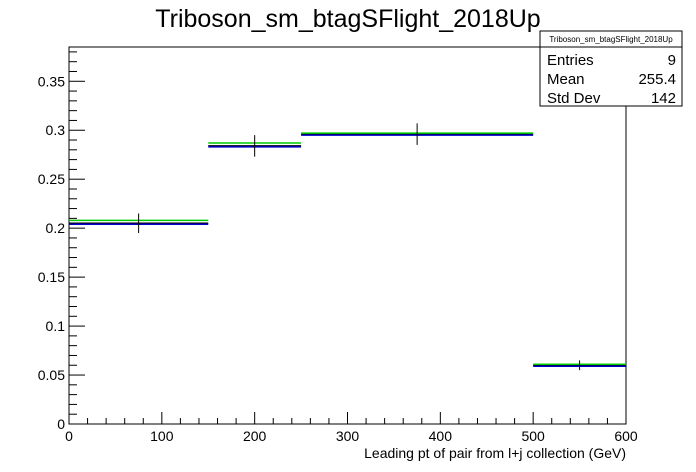 The image size is (696, 472). What do you see at coordinates (51, 375) in the screenshot?
I see `y-tick-label: 0.05` at bounding box center [51, 375].